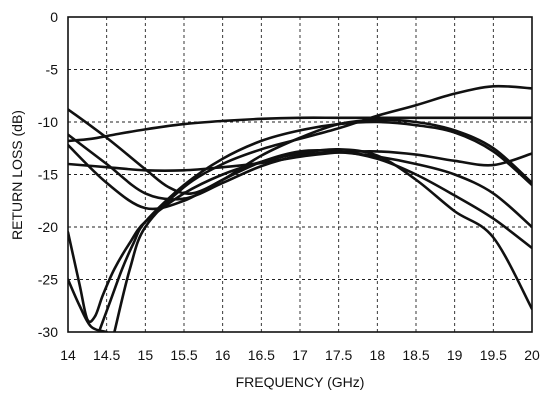 The height and width of the screenshot is (396, 541). What do you see at coordinates (183, 355) in the screenshot?
I see `x-tick-label: 15.5` at bounding box center [183, 355].